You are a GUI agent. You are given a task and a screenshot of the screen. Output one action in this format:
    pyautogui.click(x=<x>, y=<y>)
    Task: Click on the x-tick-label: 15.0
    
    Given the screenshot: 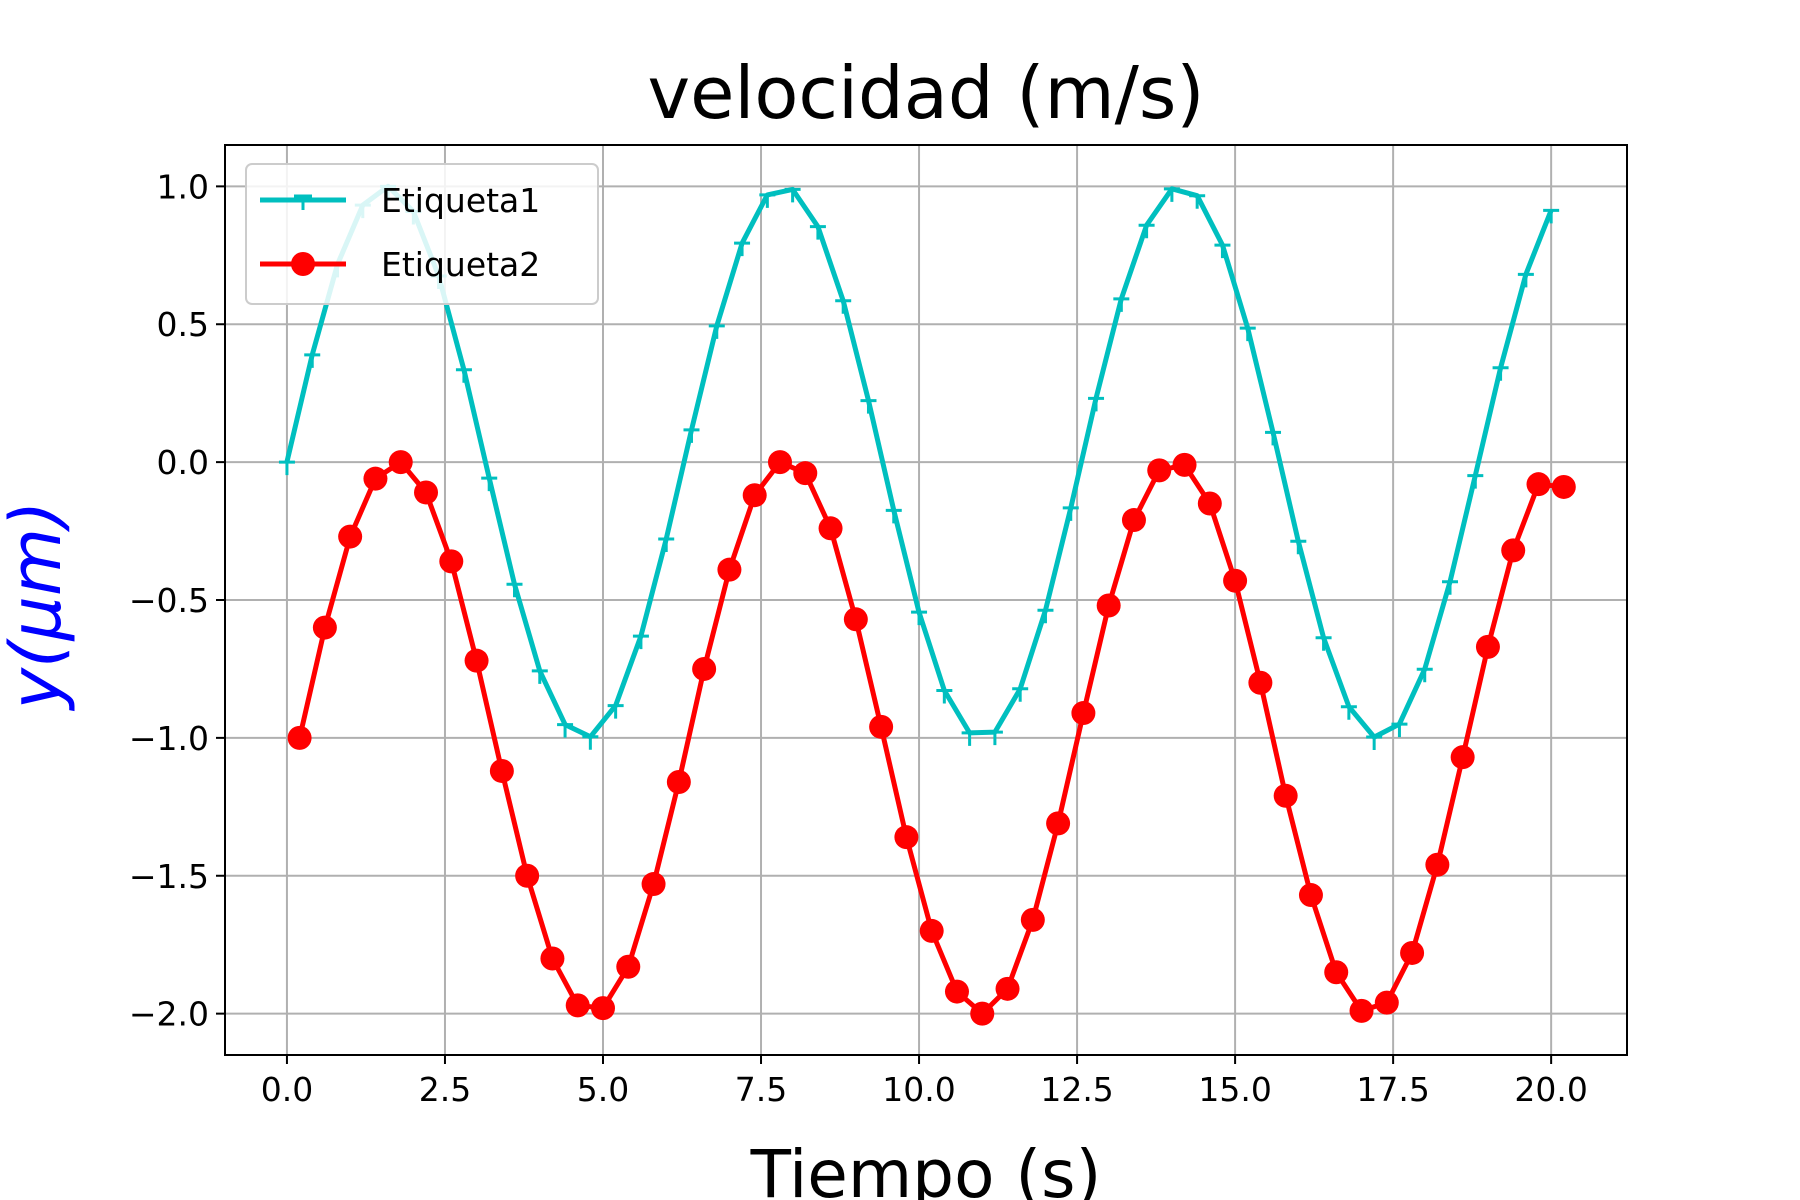 What is the action you would take?
    pyautogui.click(x=1234, y=1089)
    